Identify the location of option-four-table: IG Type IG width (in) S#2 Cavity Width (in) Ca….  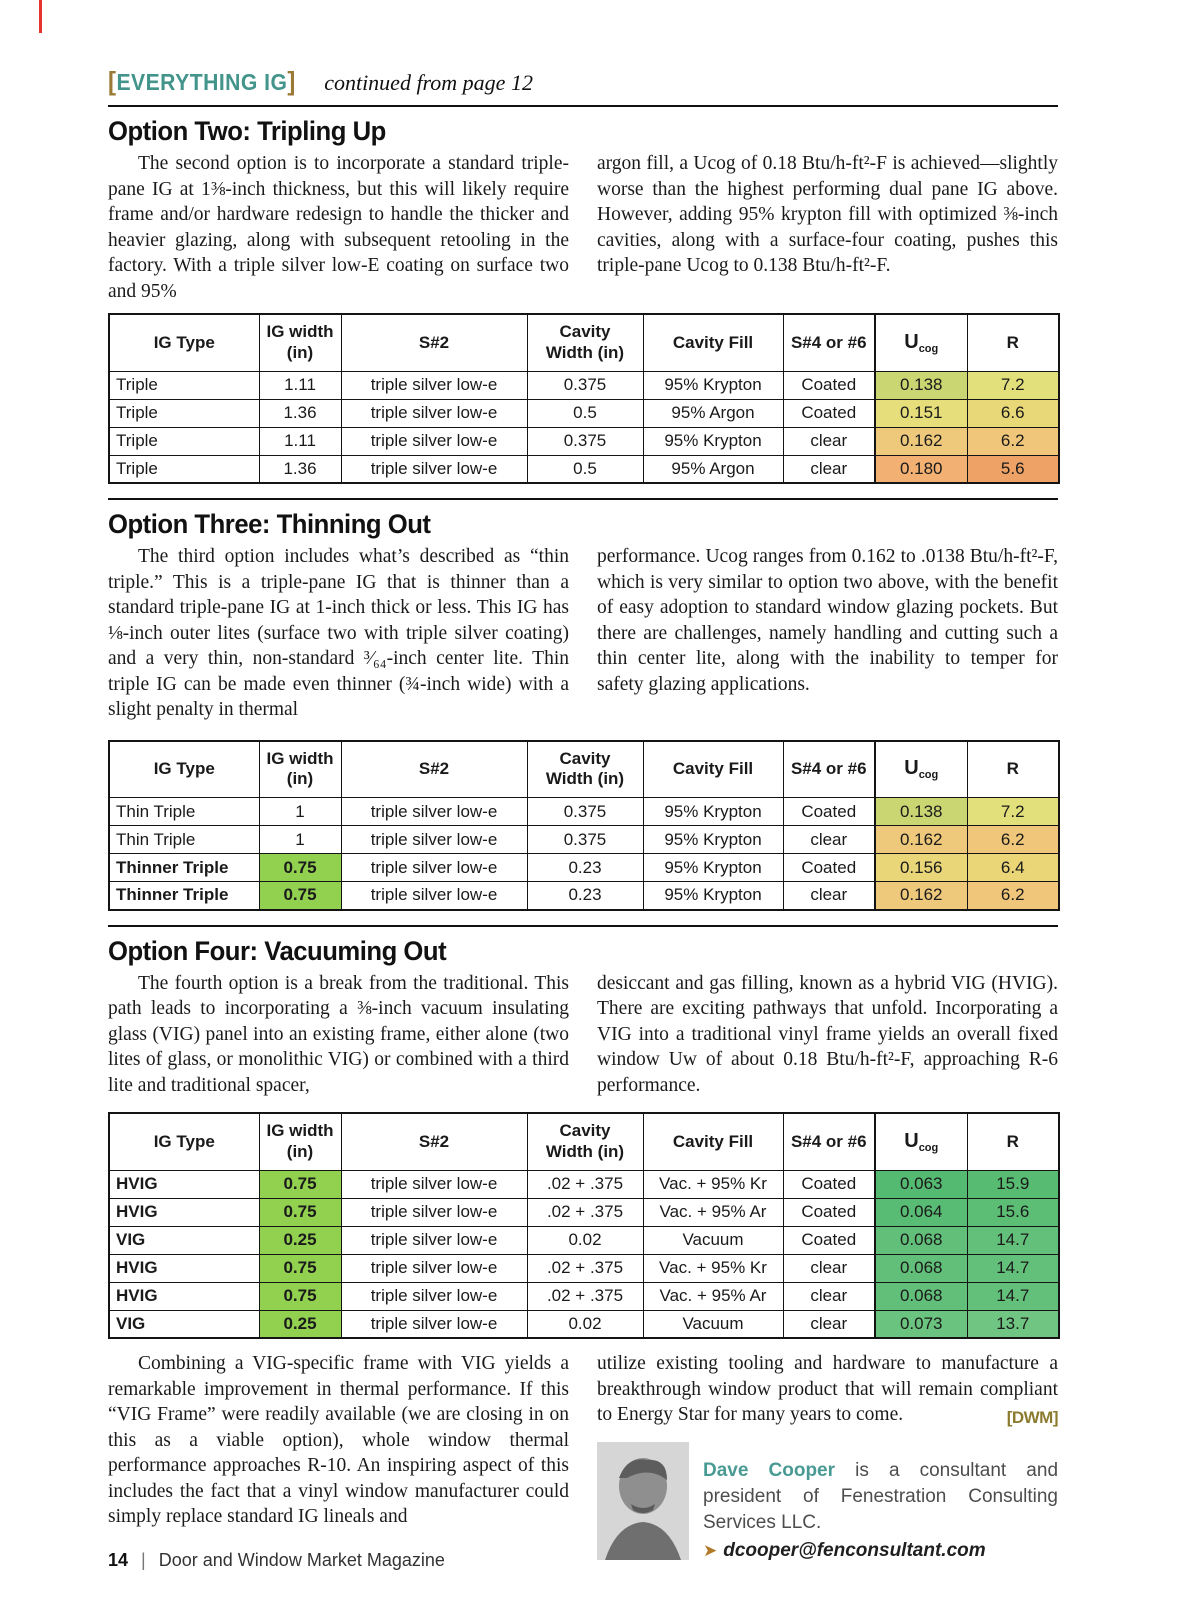
(584, 1225).